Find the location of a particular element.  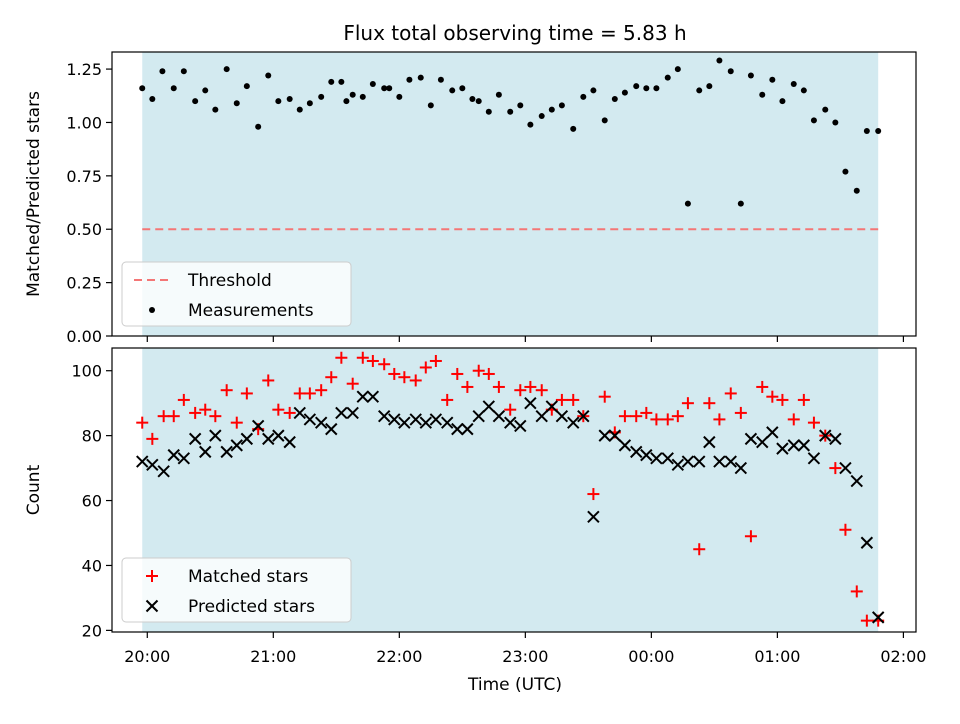

legend-label: Matched stars is located at coordinates (248, 577).